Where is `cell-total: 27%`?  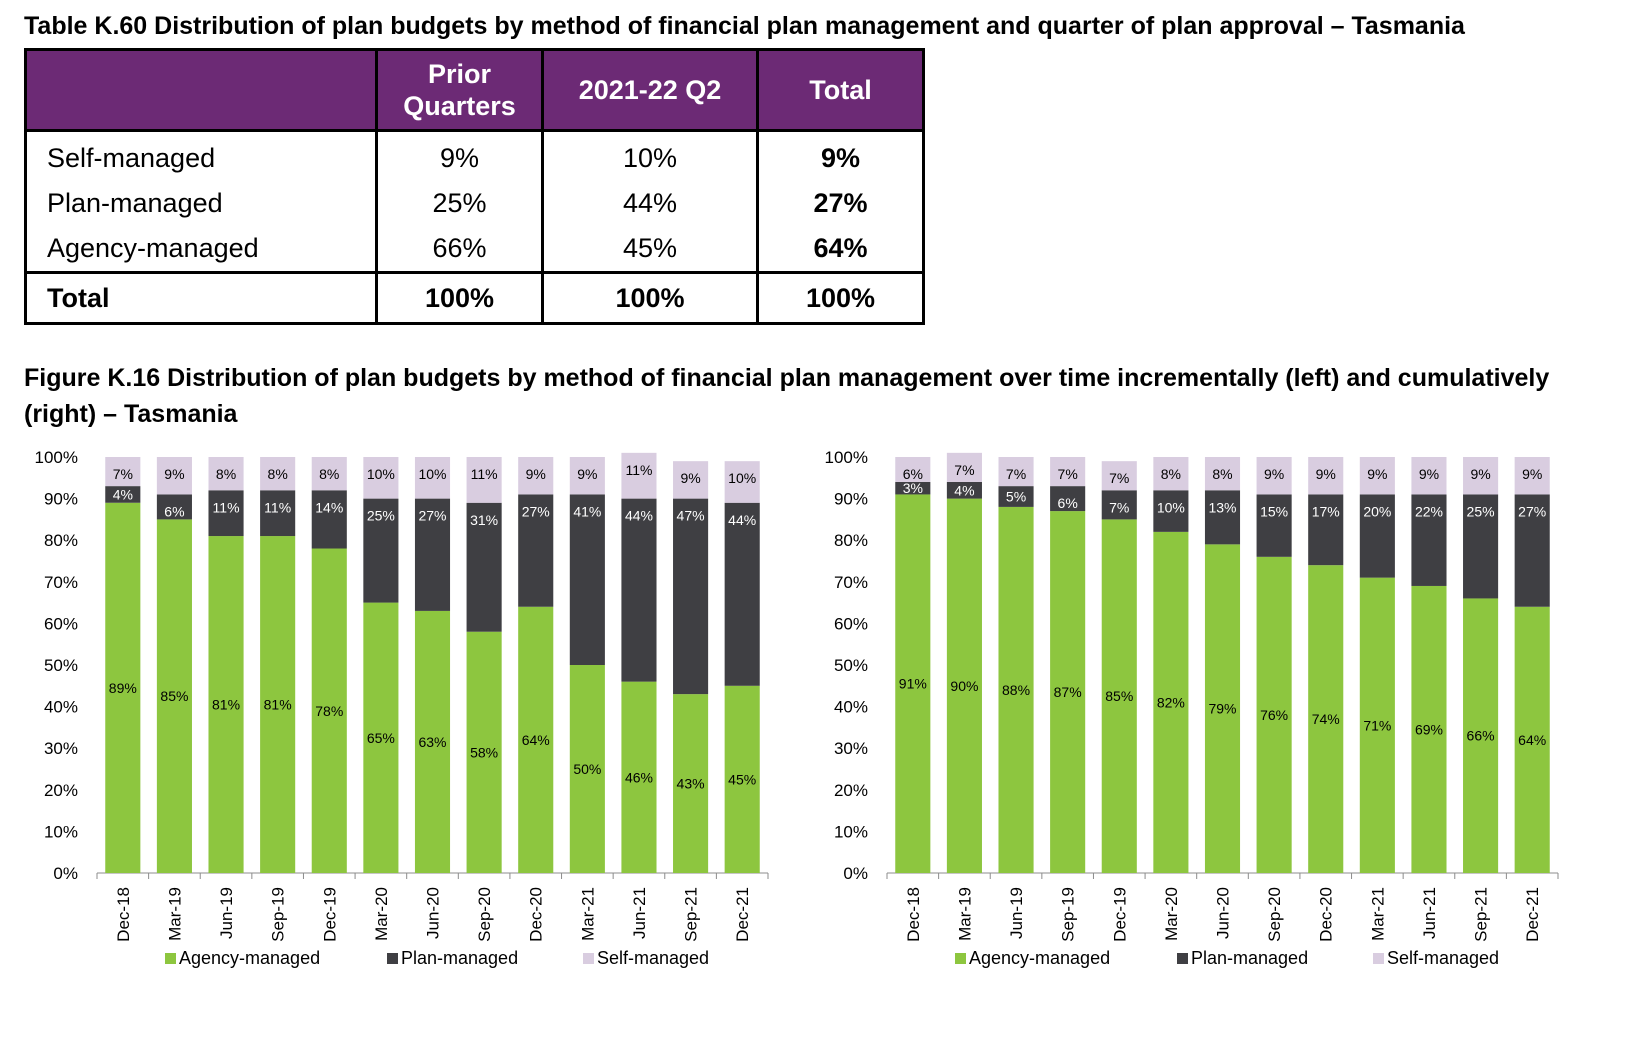 cell-total: 27% is located at coordinates (840, 203).